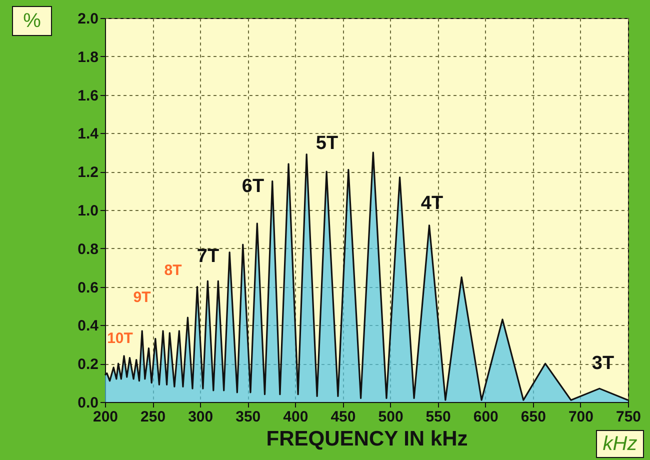 Image resolution: width=650 pixels, height=460 pixels. Describe the element at coordinates (581, 417) in the screenshot. I see `x-tick-label: 700` at that location.